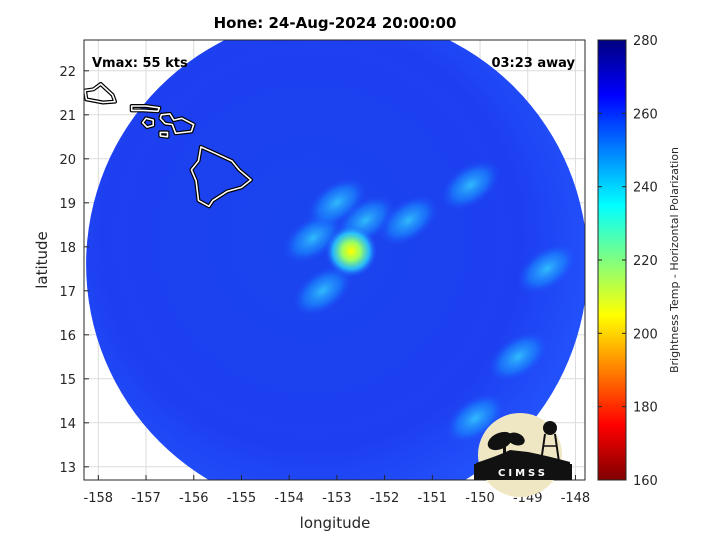 This screenshot has height=540, width=720. I want to click on y-tick-label: 22, so click(67, 72).